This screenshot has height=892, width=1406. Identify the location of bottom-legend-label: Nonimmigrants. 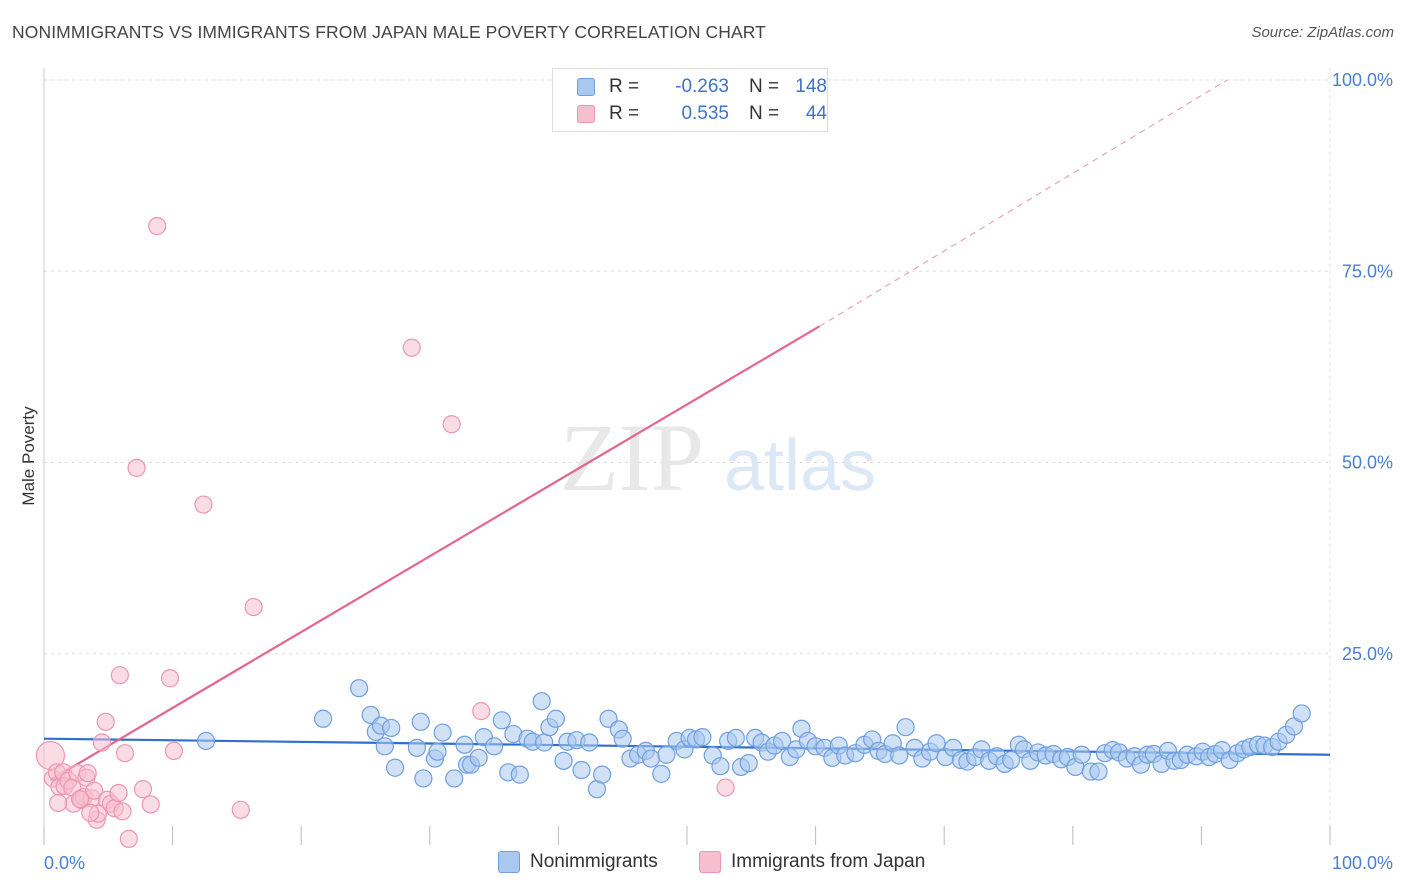
(594, 861).